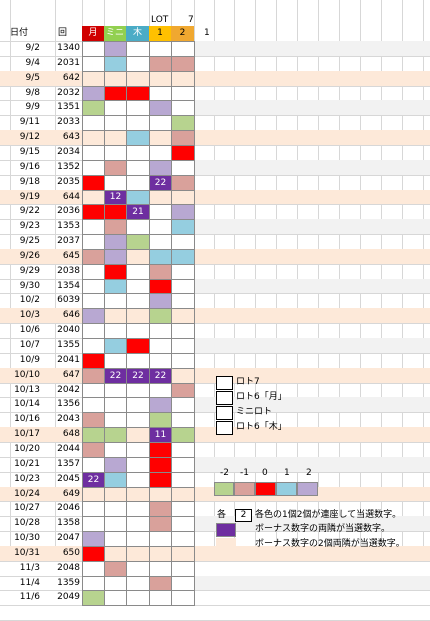 The width and height of the screenshot is (430, 621). Describe the element at coordinates (71, 137) in the screenshot. I see `round-cell: 643` at that location.